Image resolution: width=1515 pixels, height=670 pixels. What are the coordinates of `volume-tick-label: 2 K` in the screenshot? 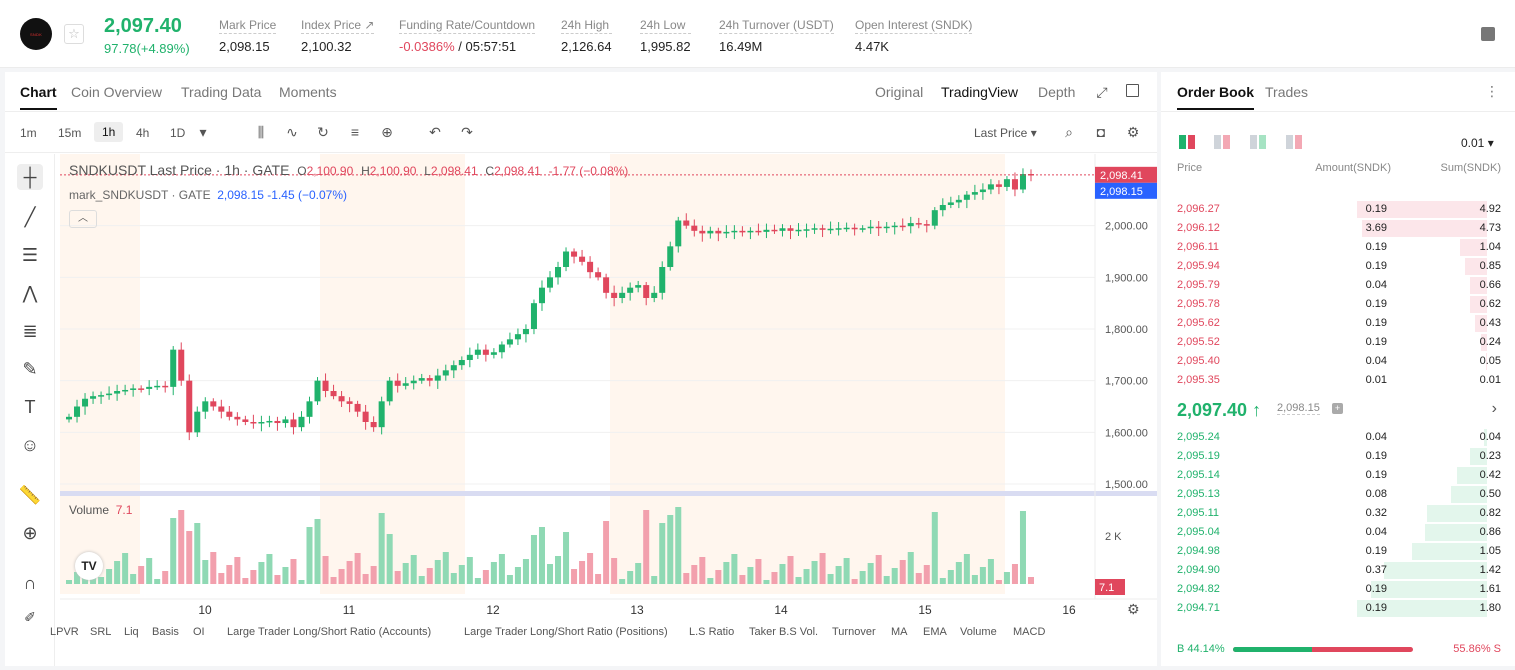 It's located at (1113, 537).